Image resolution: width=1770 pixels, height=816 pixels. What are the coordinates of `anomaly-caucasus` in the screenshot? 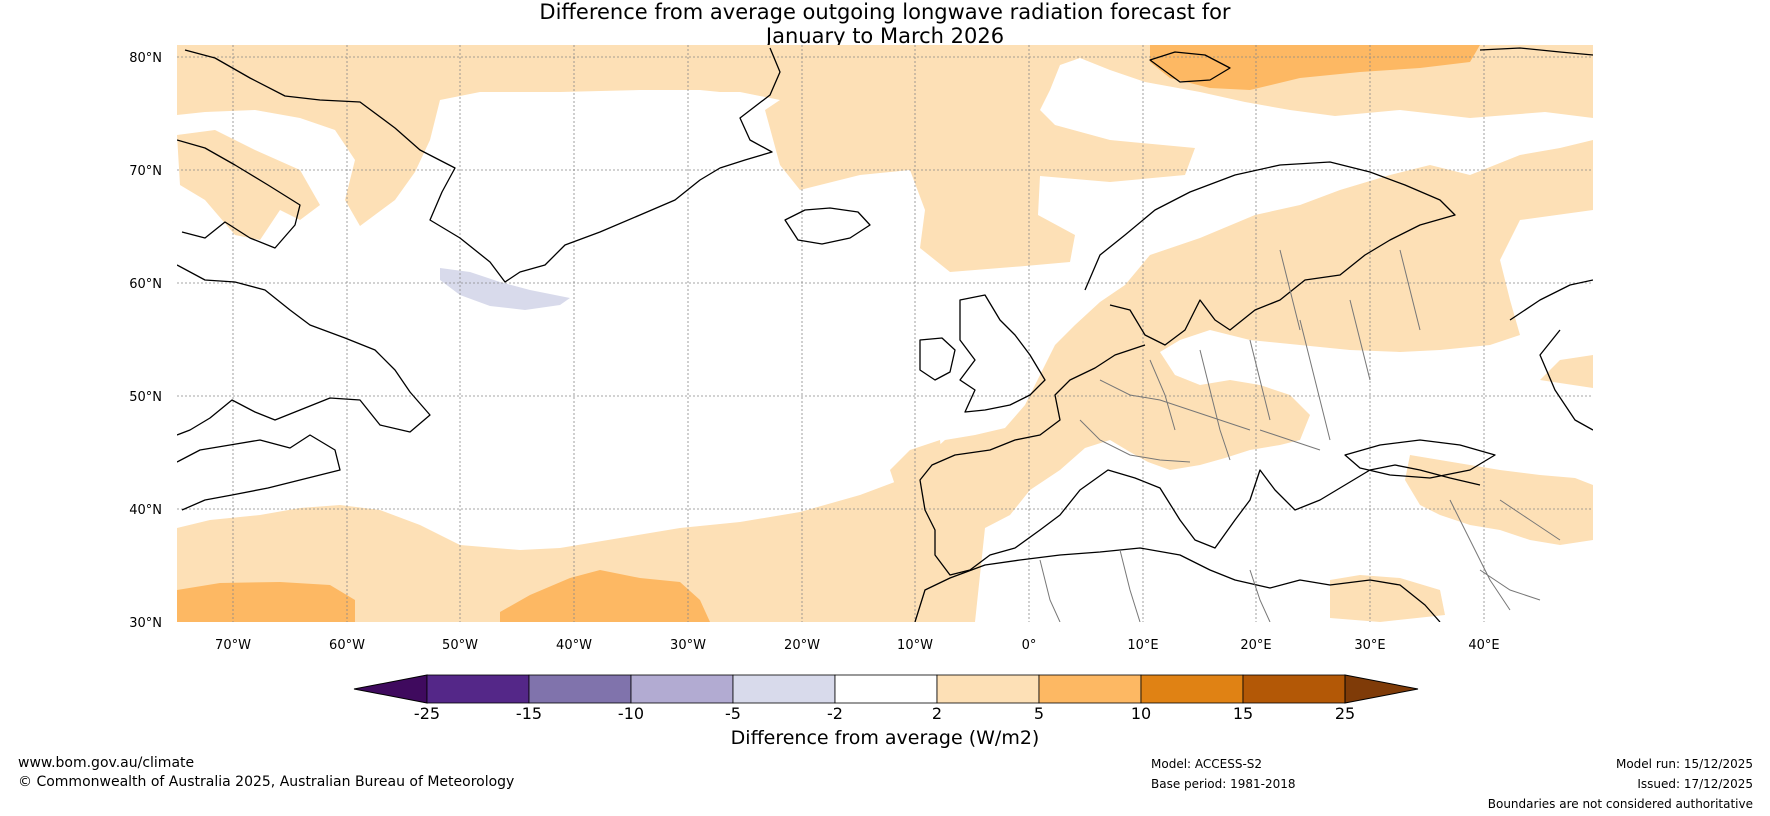 It's located at (1566, 371).